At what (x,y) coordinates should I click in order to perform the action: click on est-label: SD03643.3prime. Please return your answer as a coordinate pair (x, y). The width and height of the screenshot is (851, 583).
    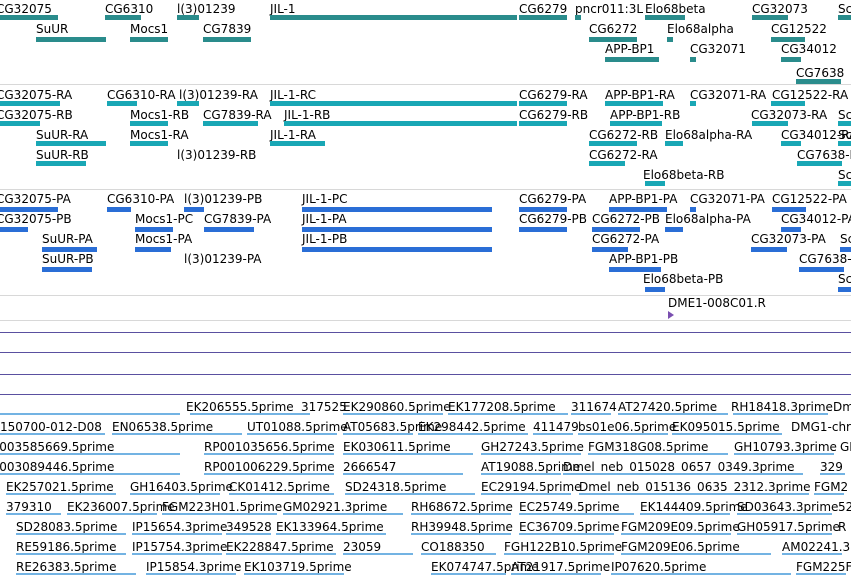
    Looking at the image, I should click on (788, 507).